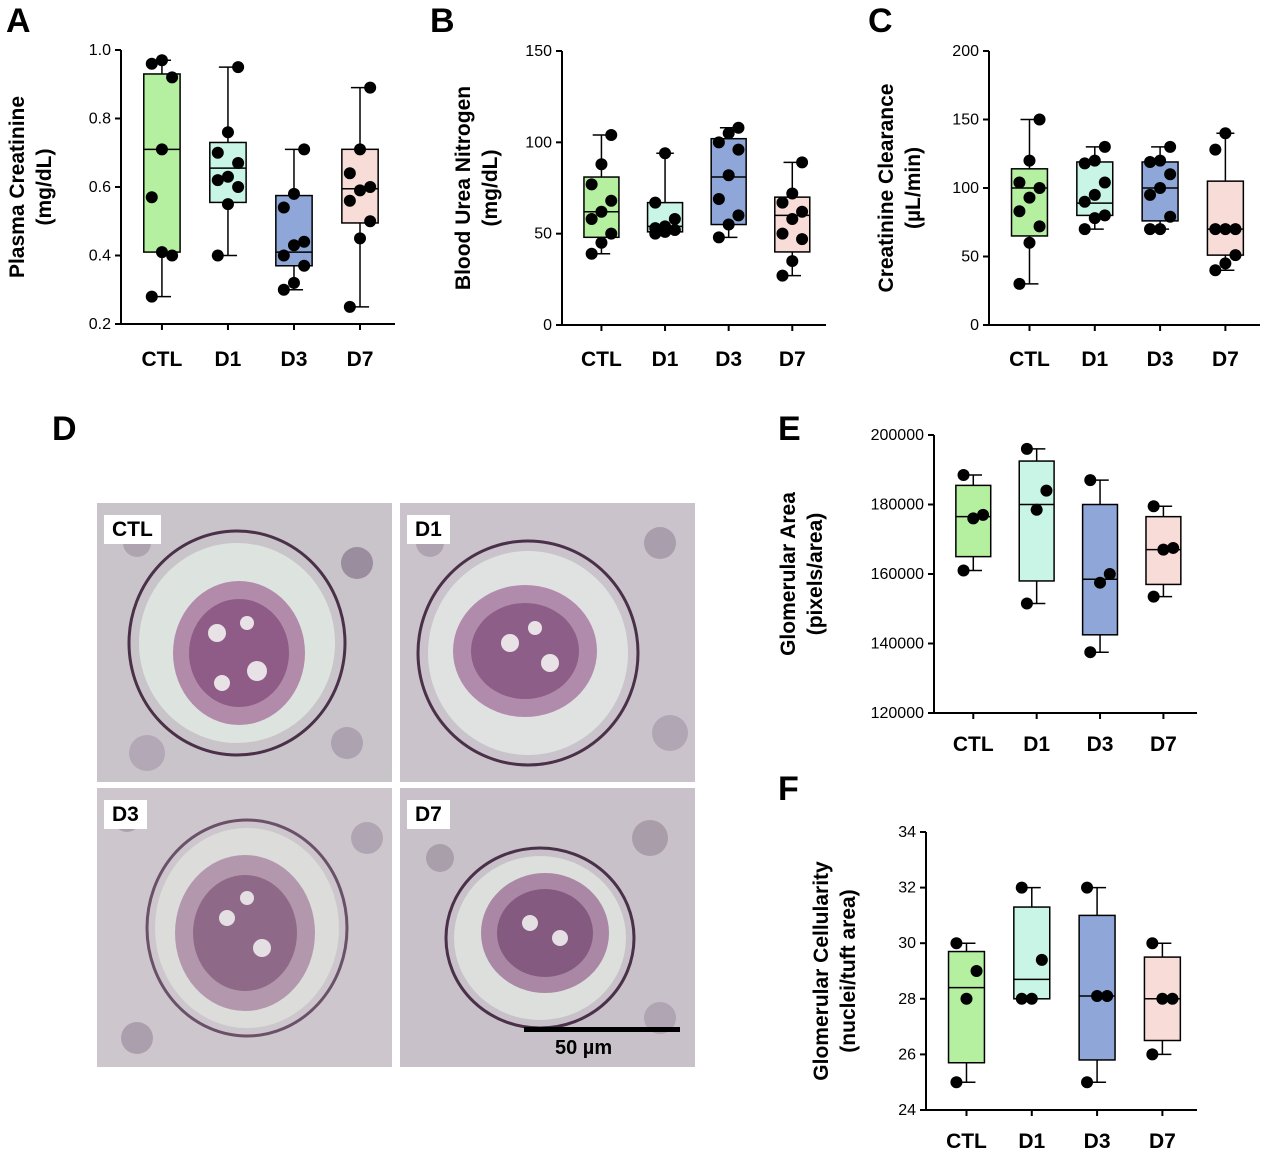 This screenshot has width=1280, height=1152. I want to click on y-tick-label: 1.0, so click(100, 50).